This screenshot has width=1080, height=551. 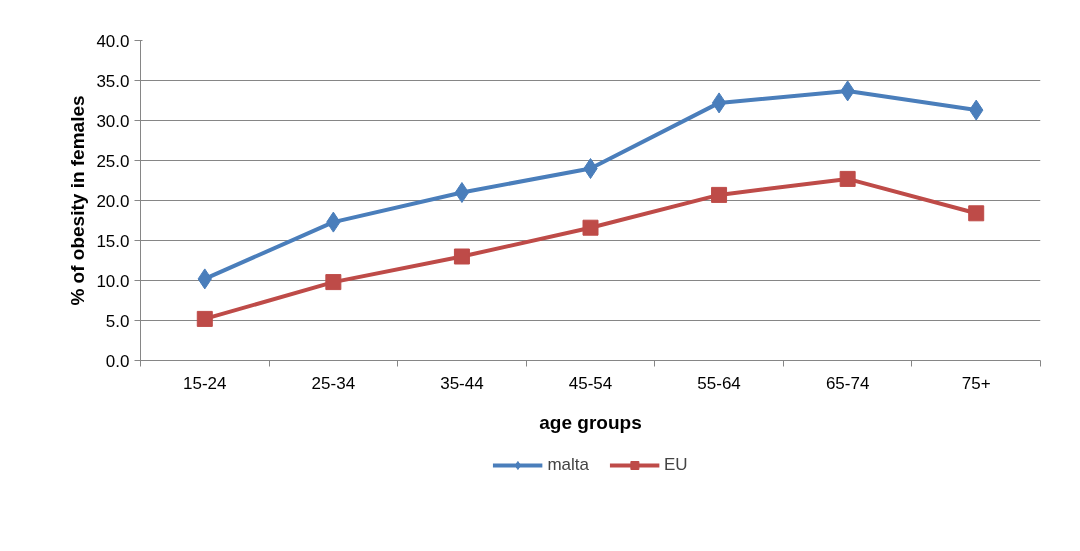 I want to click on y-tick-label: 30.0, so click(x=113, y=121).